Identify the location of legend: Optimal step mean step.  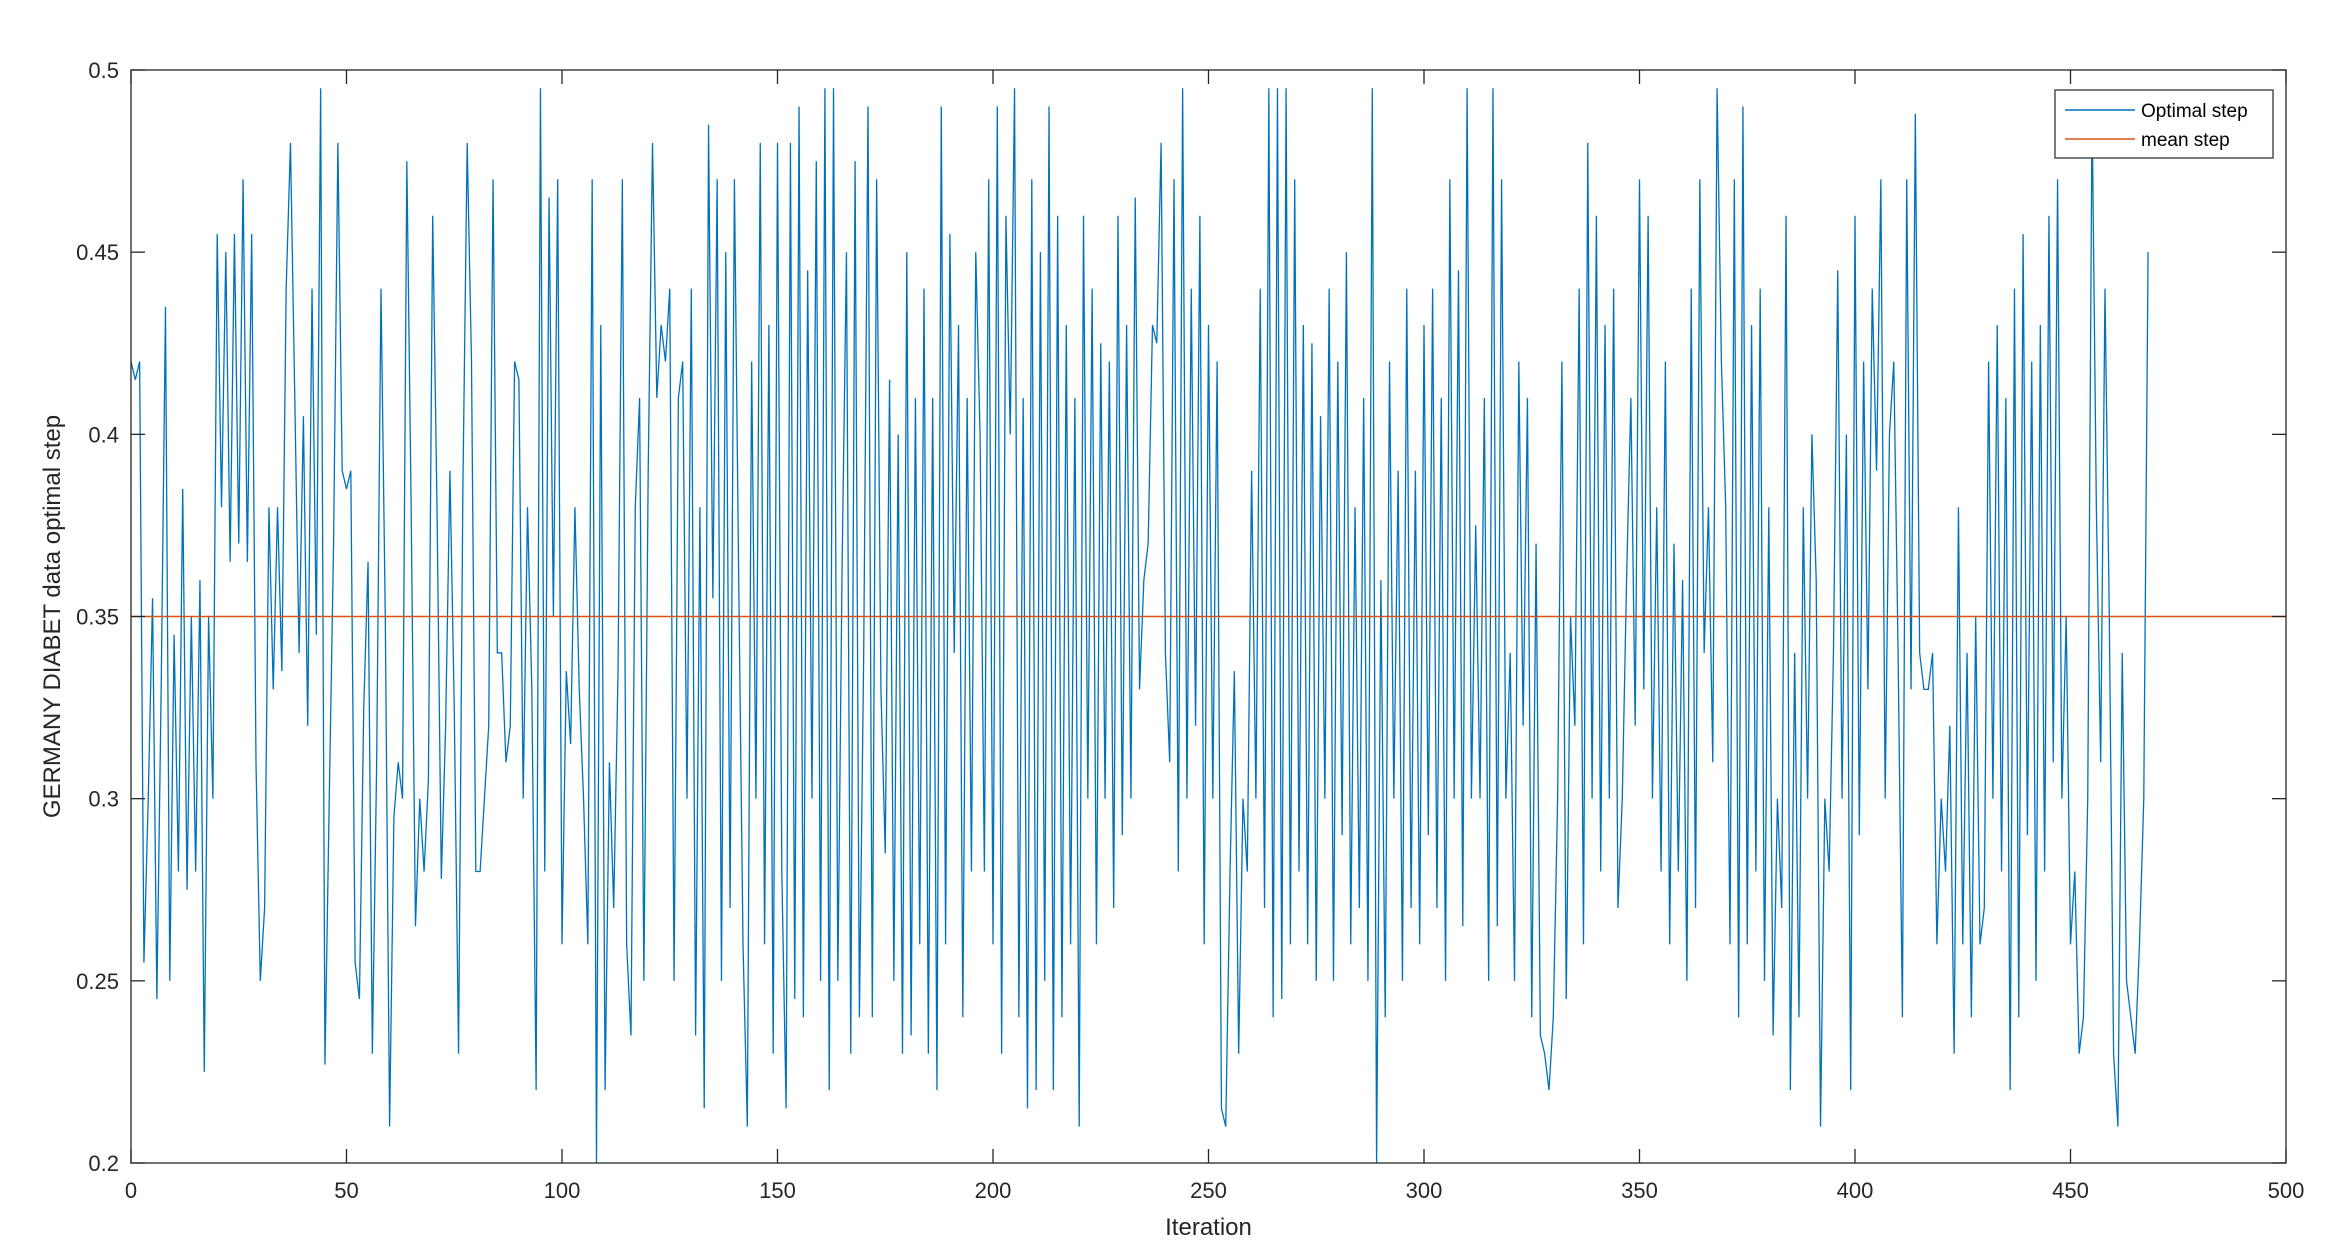
(2164, 124).